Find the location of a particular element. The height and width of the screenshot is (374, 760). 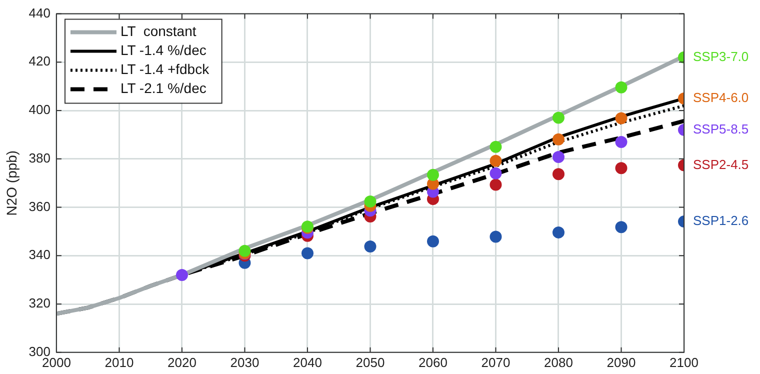

series-label: SSP1-2.6 is located at coordinates (721, 220).